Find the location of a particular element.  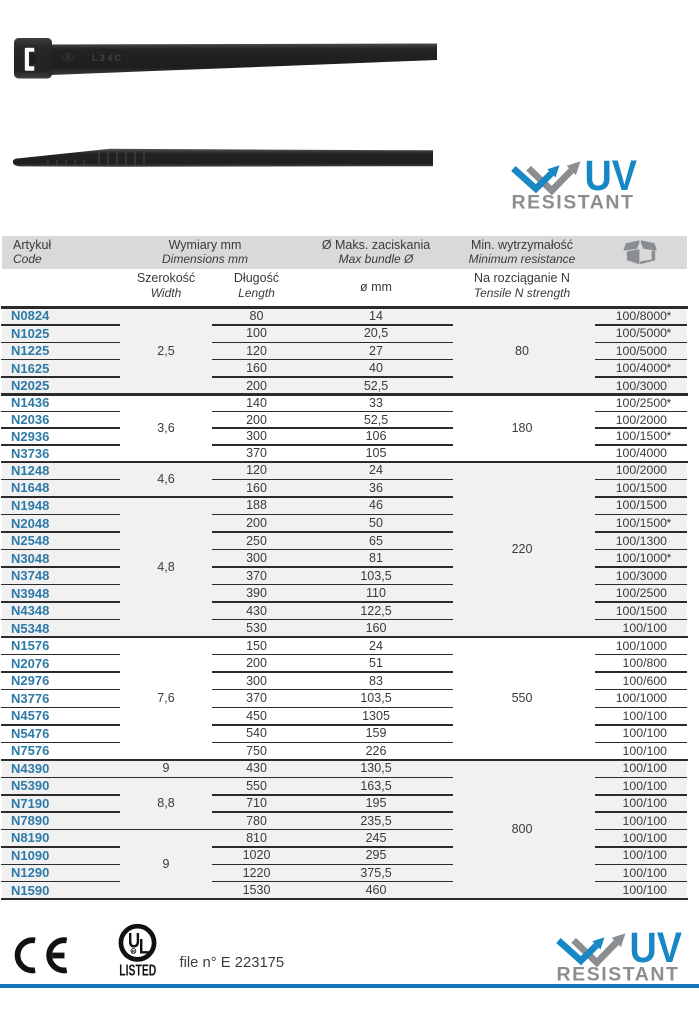

svg-text: R is located at coordinates (134, 951).